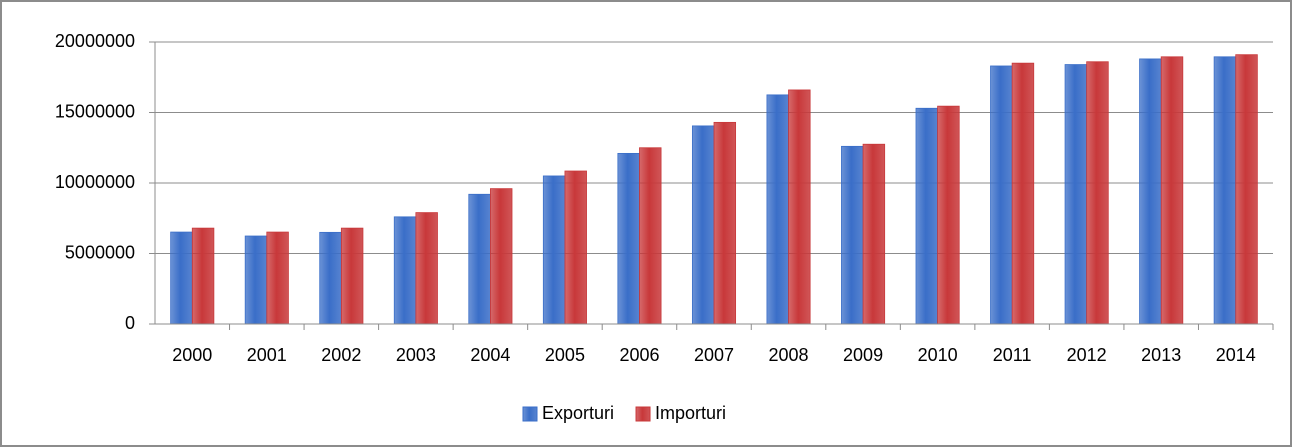 The height and width of the screenshot is (448, 1294). What do you see at coordinates (100, 252) in the screenshot?
I see `y-tick-label: 5000000` at bounding box center [100, 252].